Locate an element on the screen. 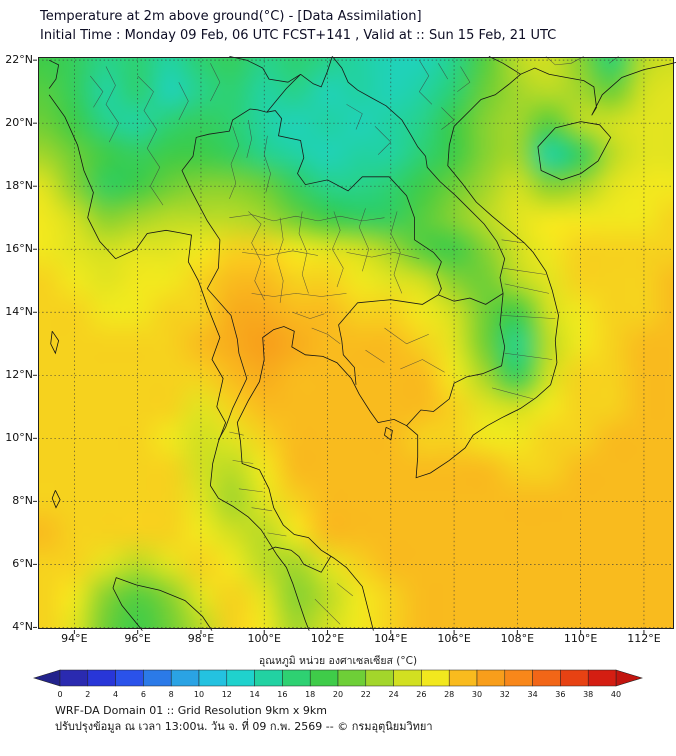 The image size is (676, 756). svg-text: 22 is located at coordinates (366, 694).